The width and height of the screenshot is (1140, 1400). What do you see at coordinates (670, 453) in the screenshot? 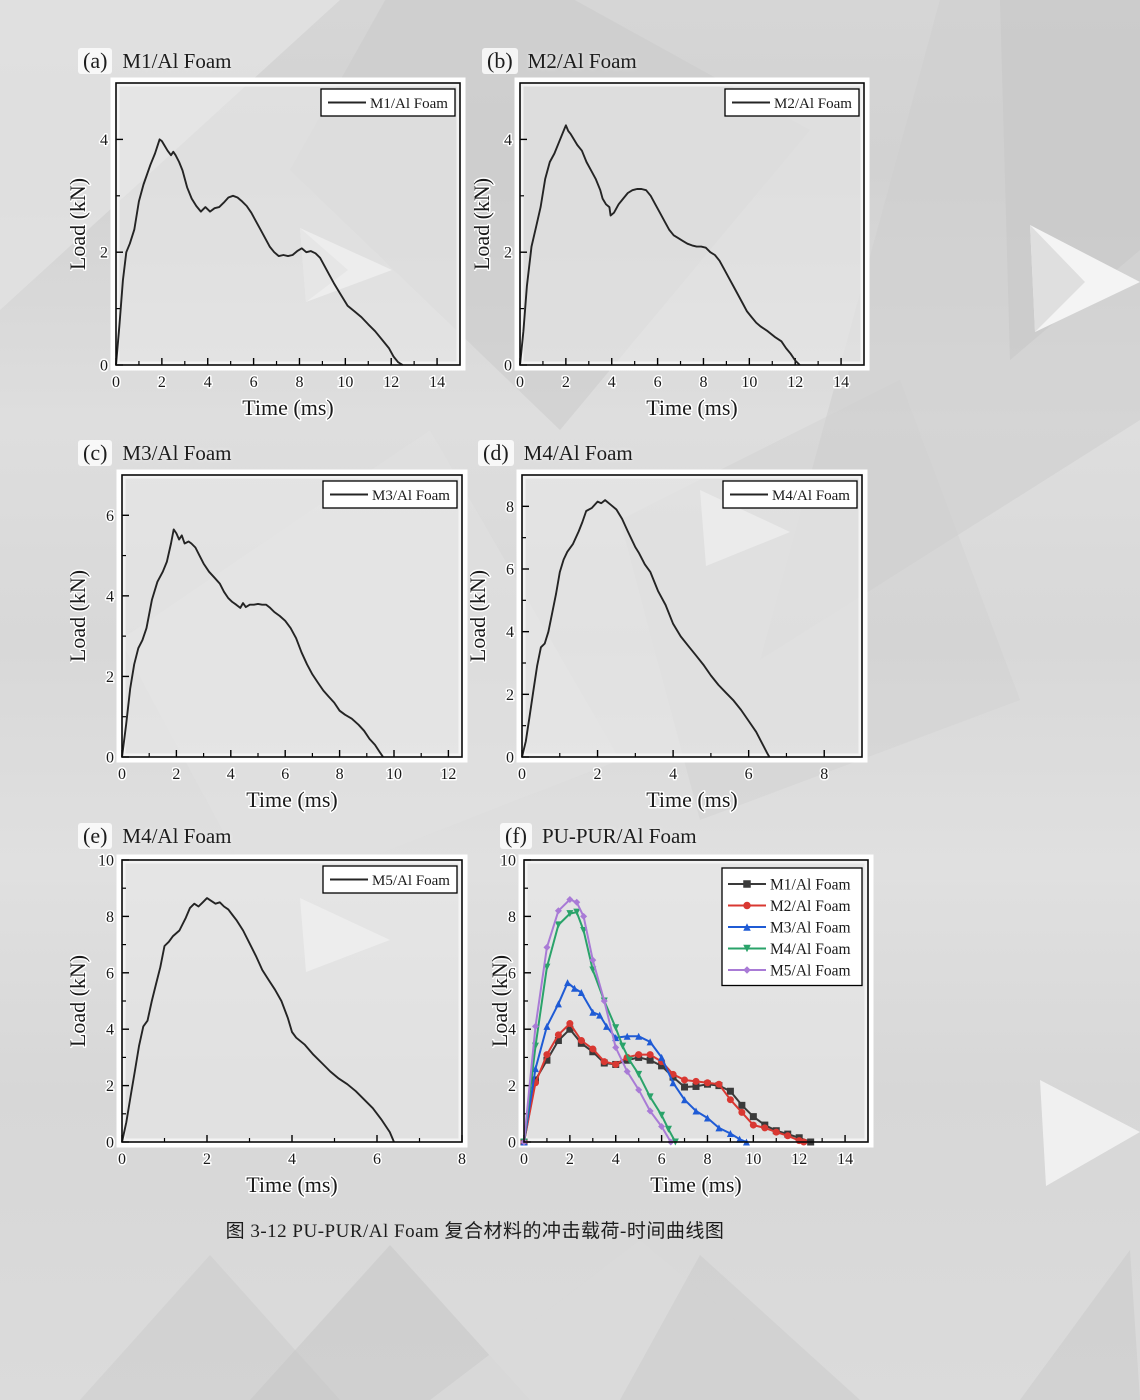
I see `chart-d-title: (d) M4/Al Foam` at bounding box center [670, 453].